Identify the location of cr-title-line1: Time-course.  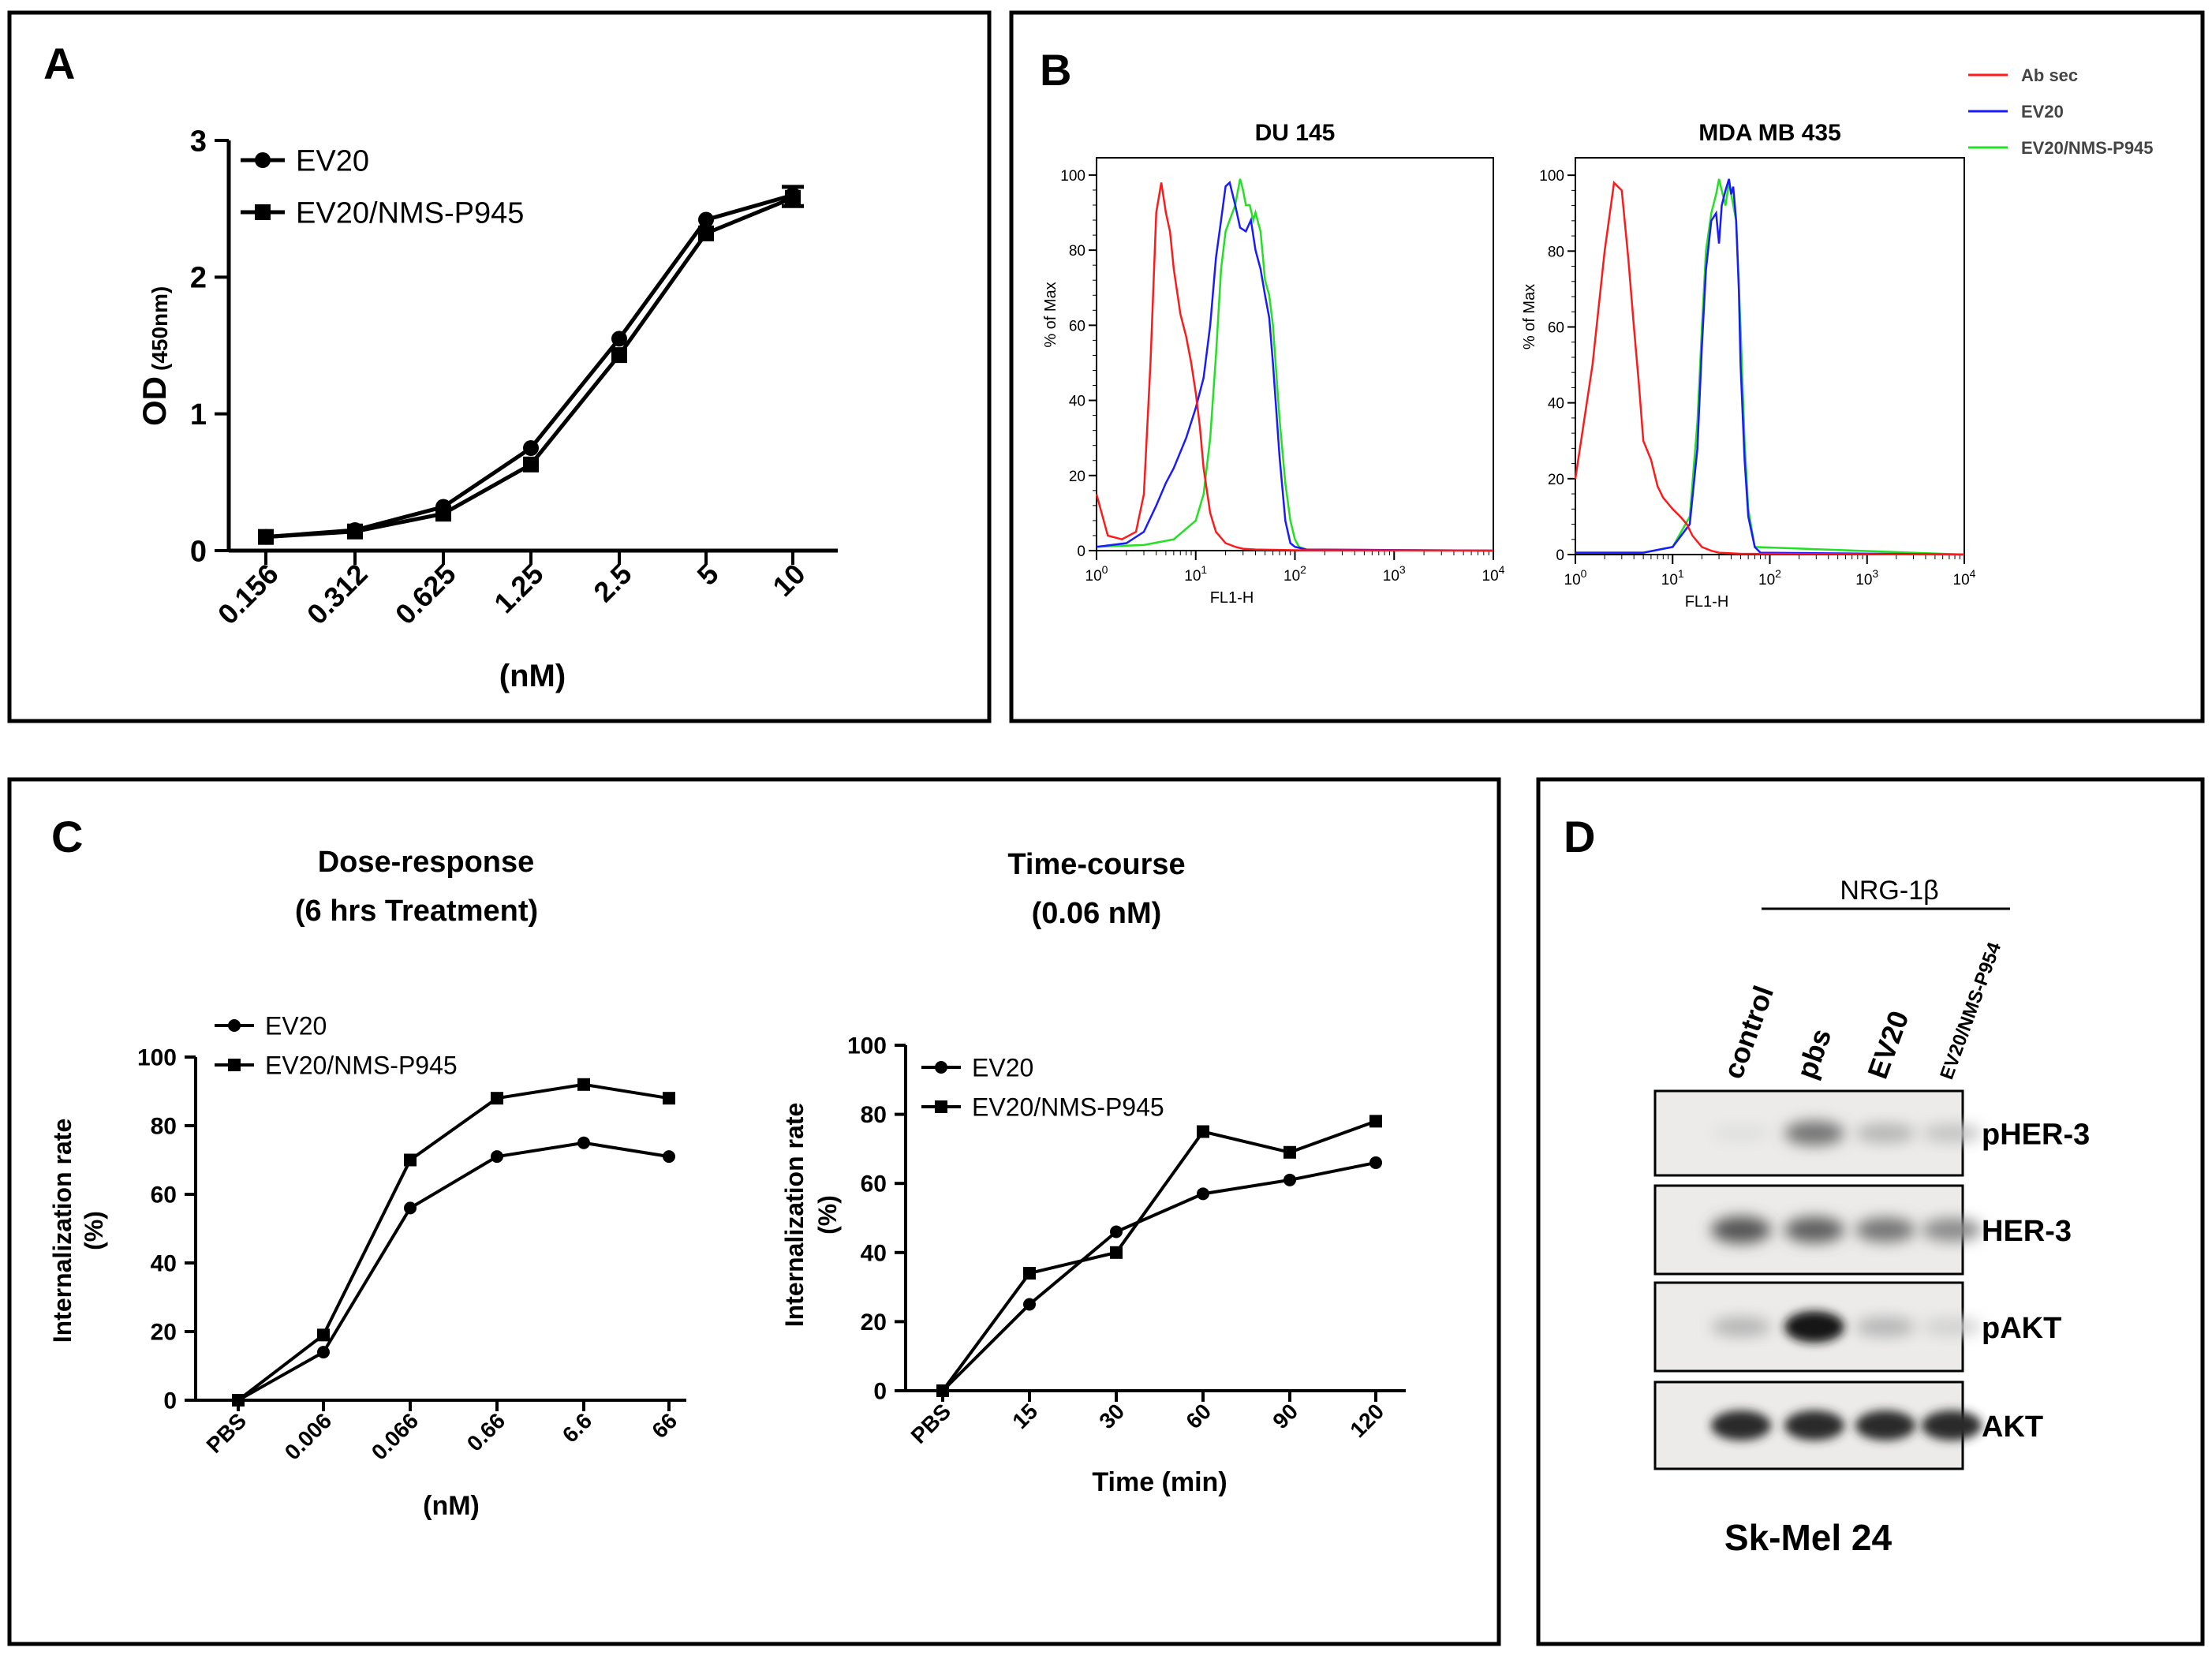
(1096, 864).